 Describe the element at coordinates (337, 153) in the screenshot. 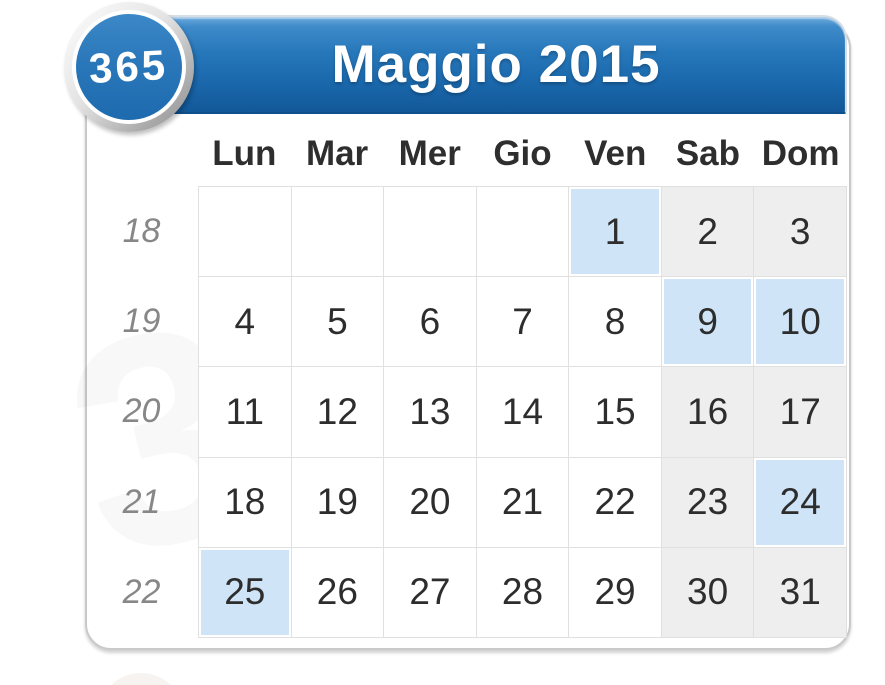

I see `weekday-header-mar: Mar` at that location.